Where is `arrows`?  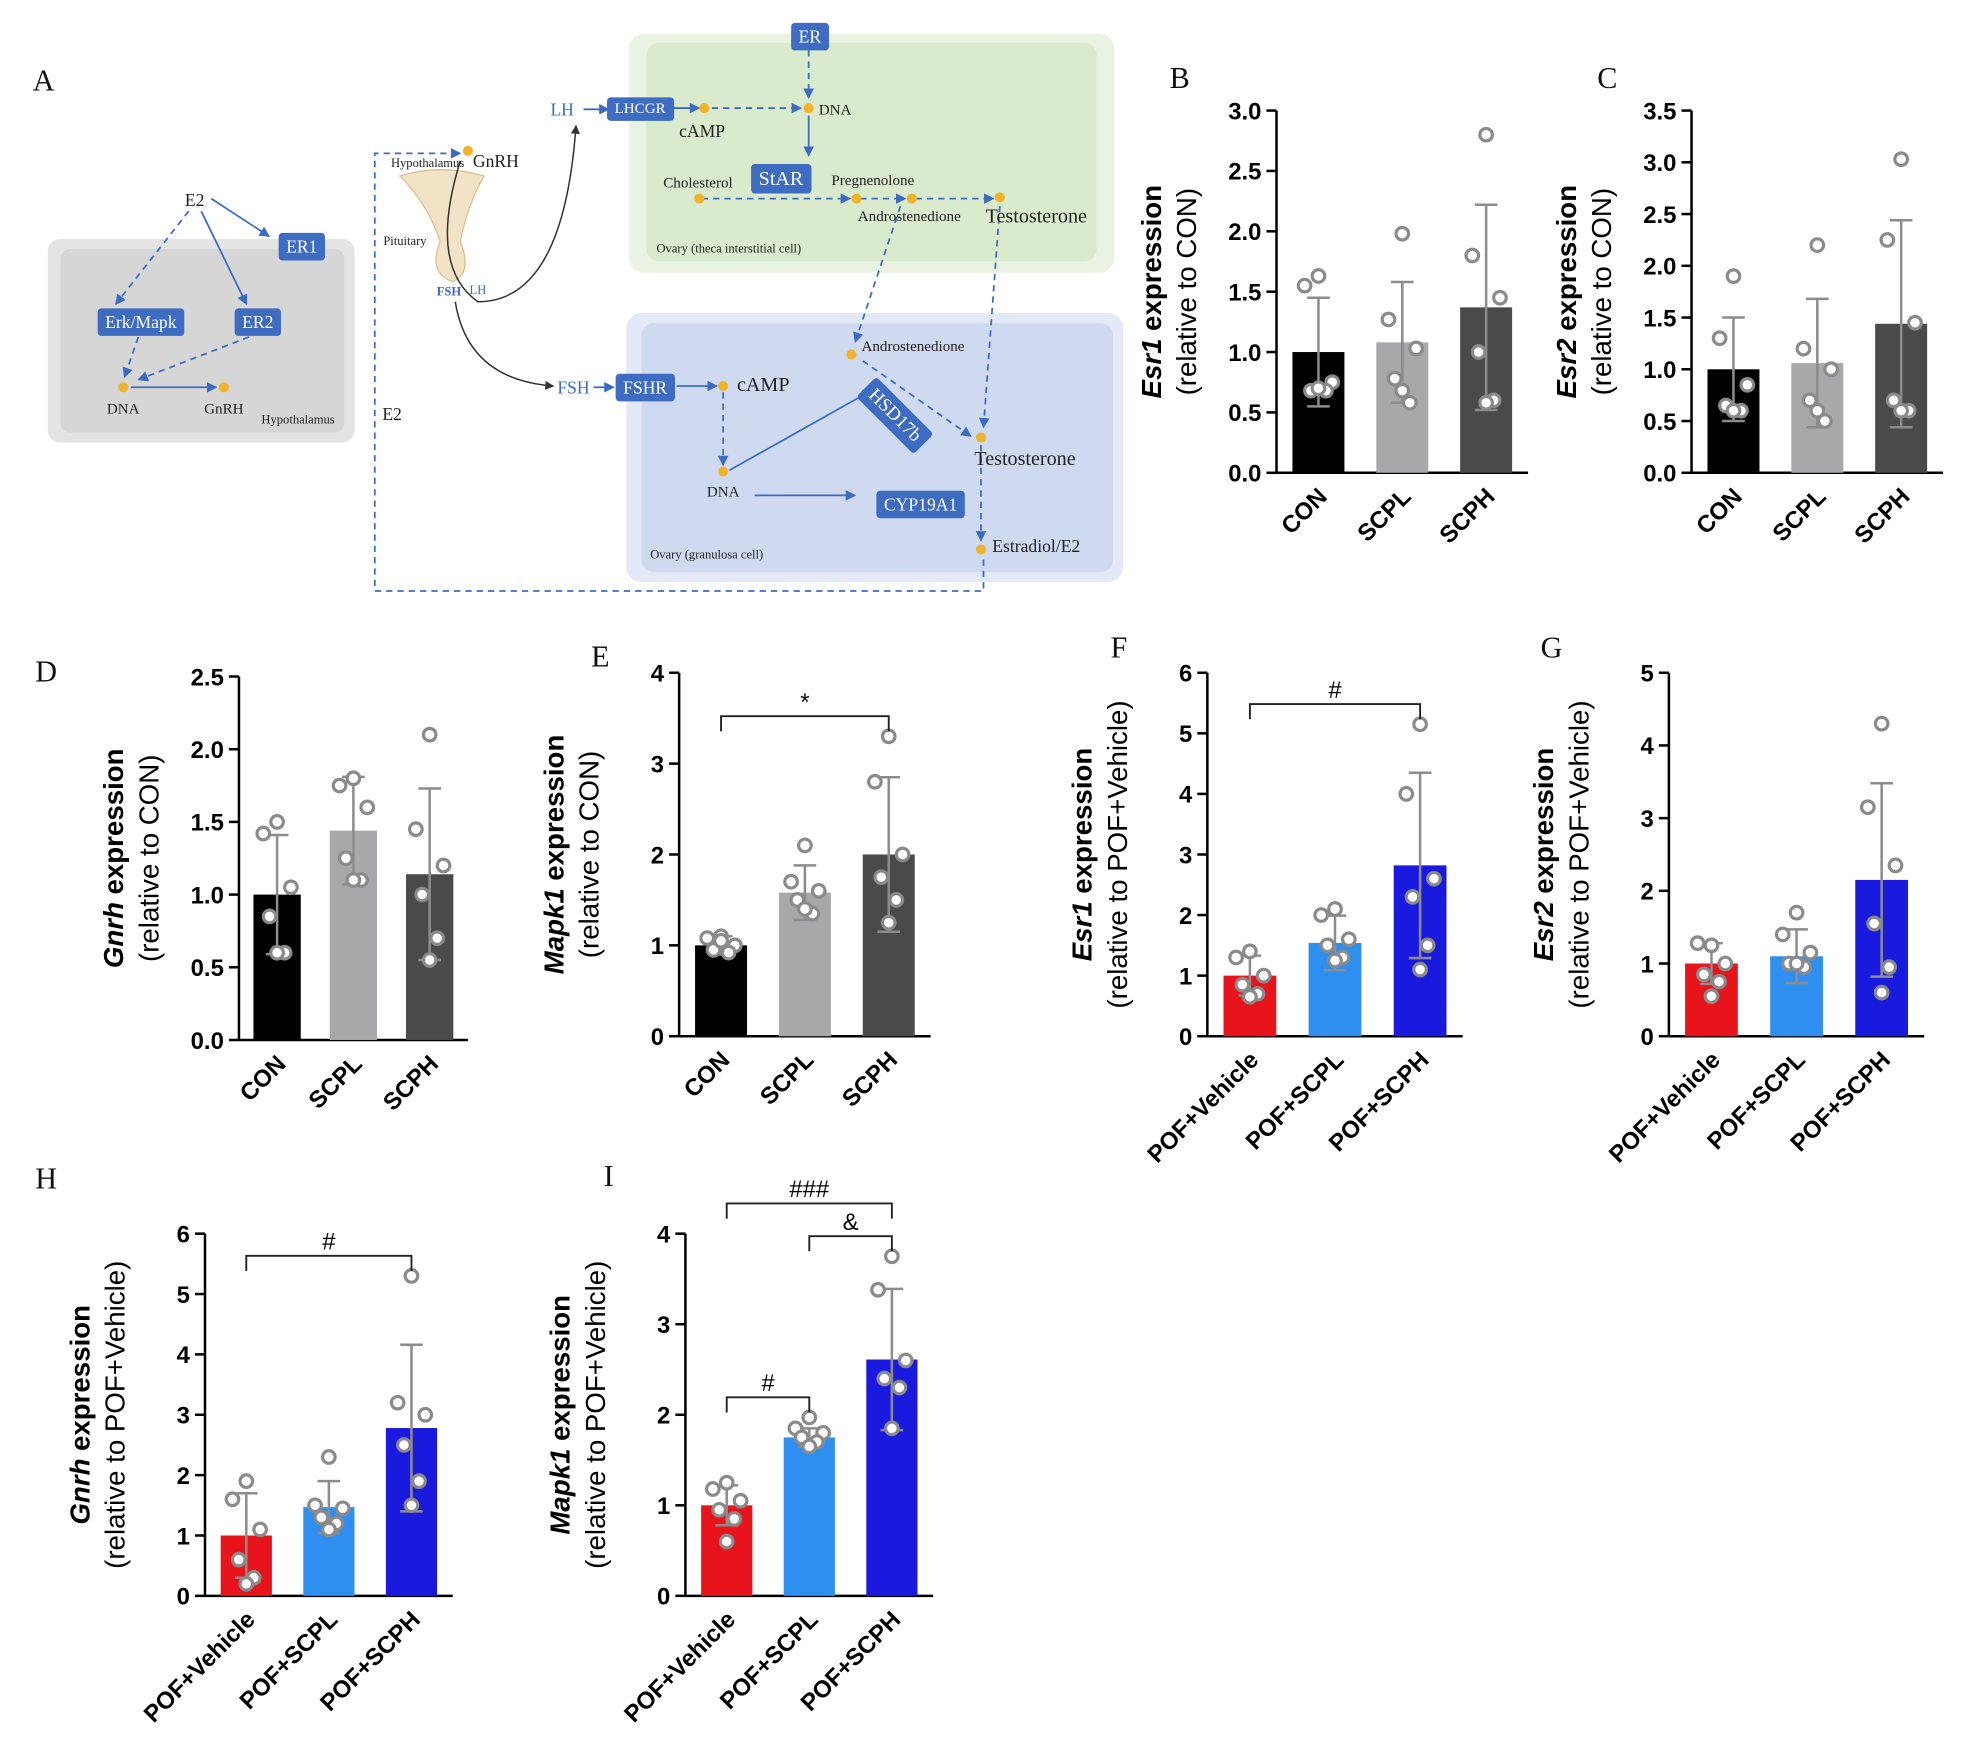 arrows is located at coordinates (558, 321).